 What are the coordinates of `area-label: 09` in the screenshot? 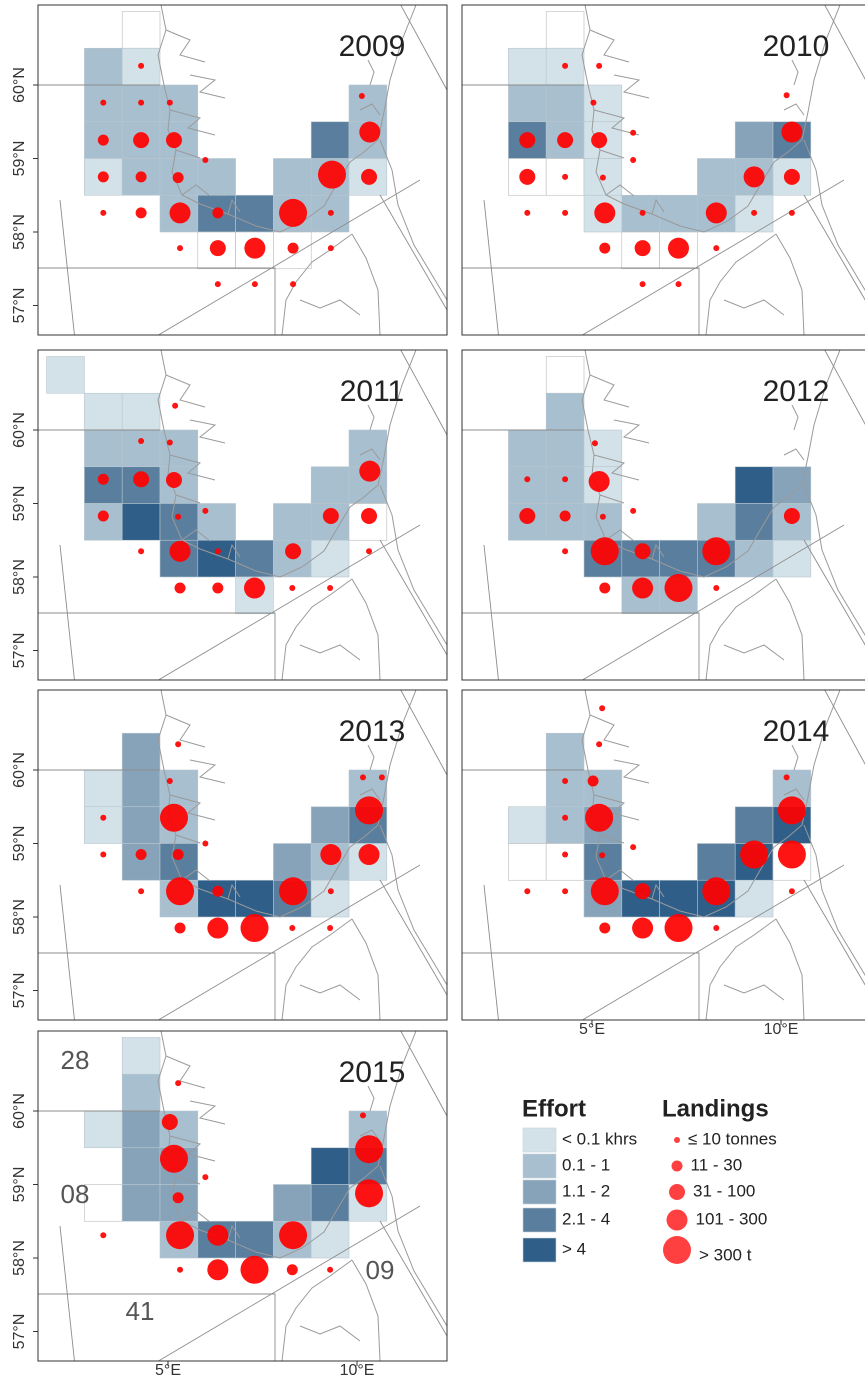 It's located at (380, 1270).